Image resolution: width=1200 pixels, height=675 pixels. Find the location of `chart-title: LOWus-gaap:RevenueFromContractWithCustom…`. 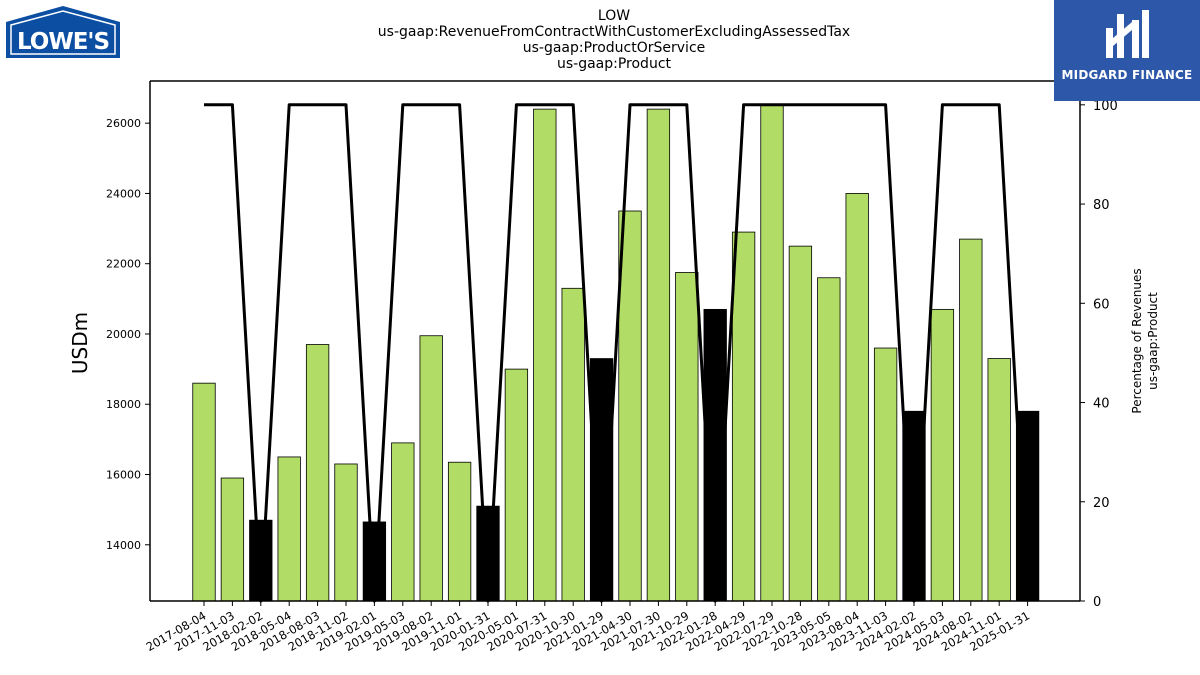

chart-title: LOWus-gaap:RevenueFromContractWithCustom… is located at coordinates (614, 40).